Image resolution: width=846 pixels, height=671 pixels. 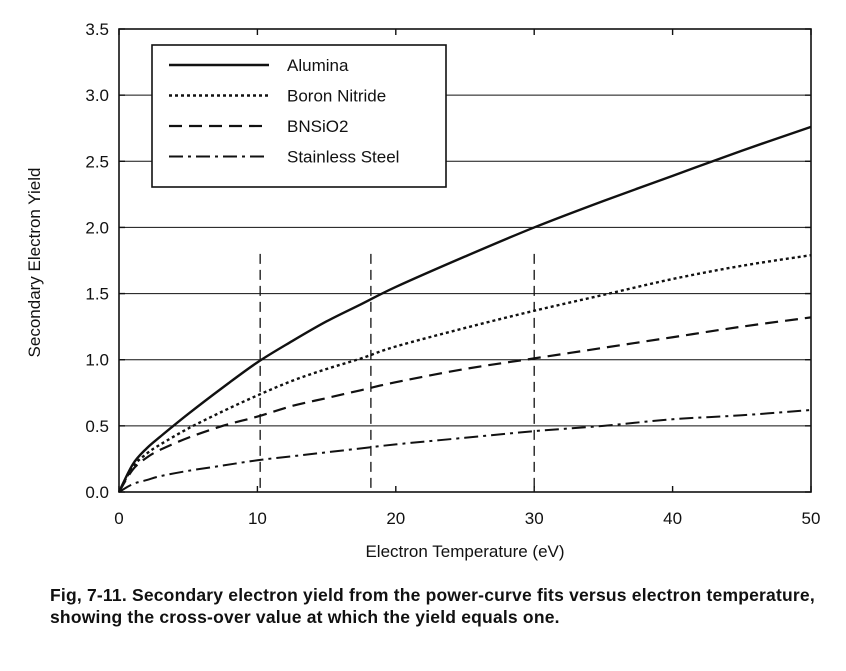 What do you see at coordinates (336, 96) in the screenshot?
I see `legend-label-1: Boron Nitride` at bounding box center [336, 96].